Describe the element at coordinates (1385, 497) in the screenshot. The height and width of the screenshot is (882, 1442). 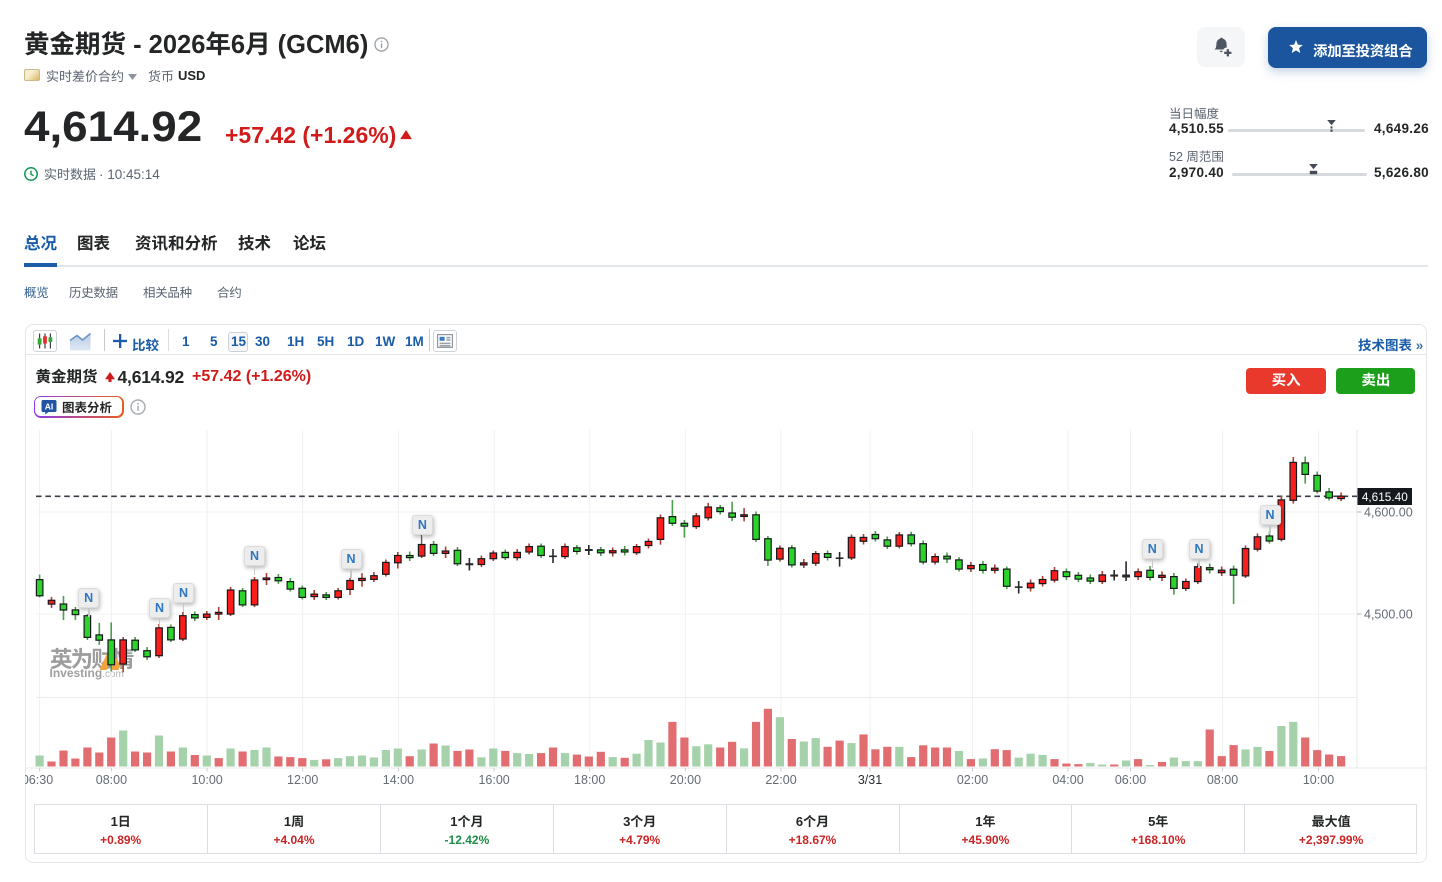
I see `svg-text: 4,615.40` at that location.